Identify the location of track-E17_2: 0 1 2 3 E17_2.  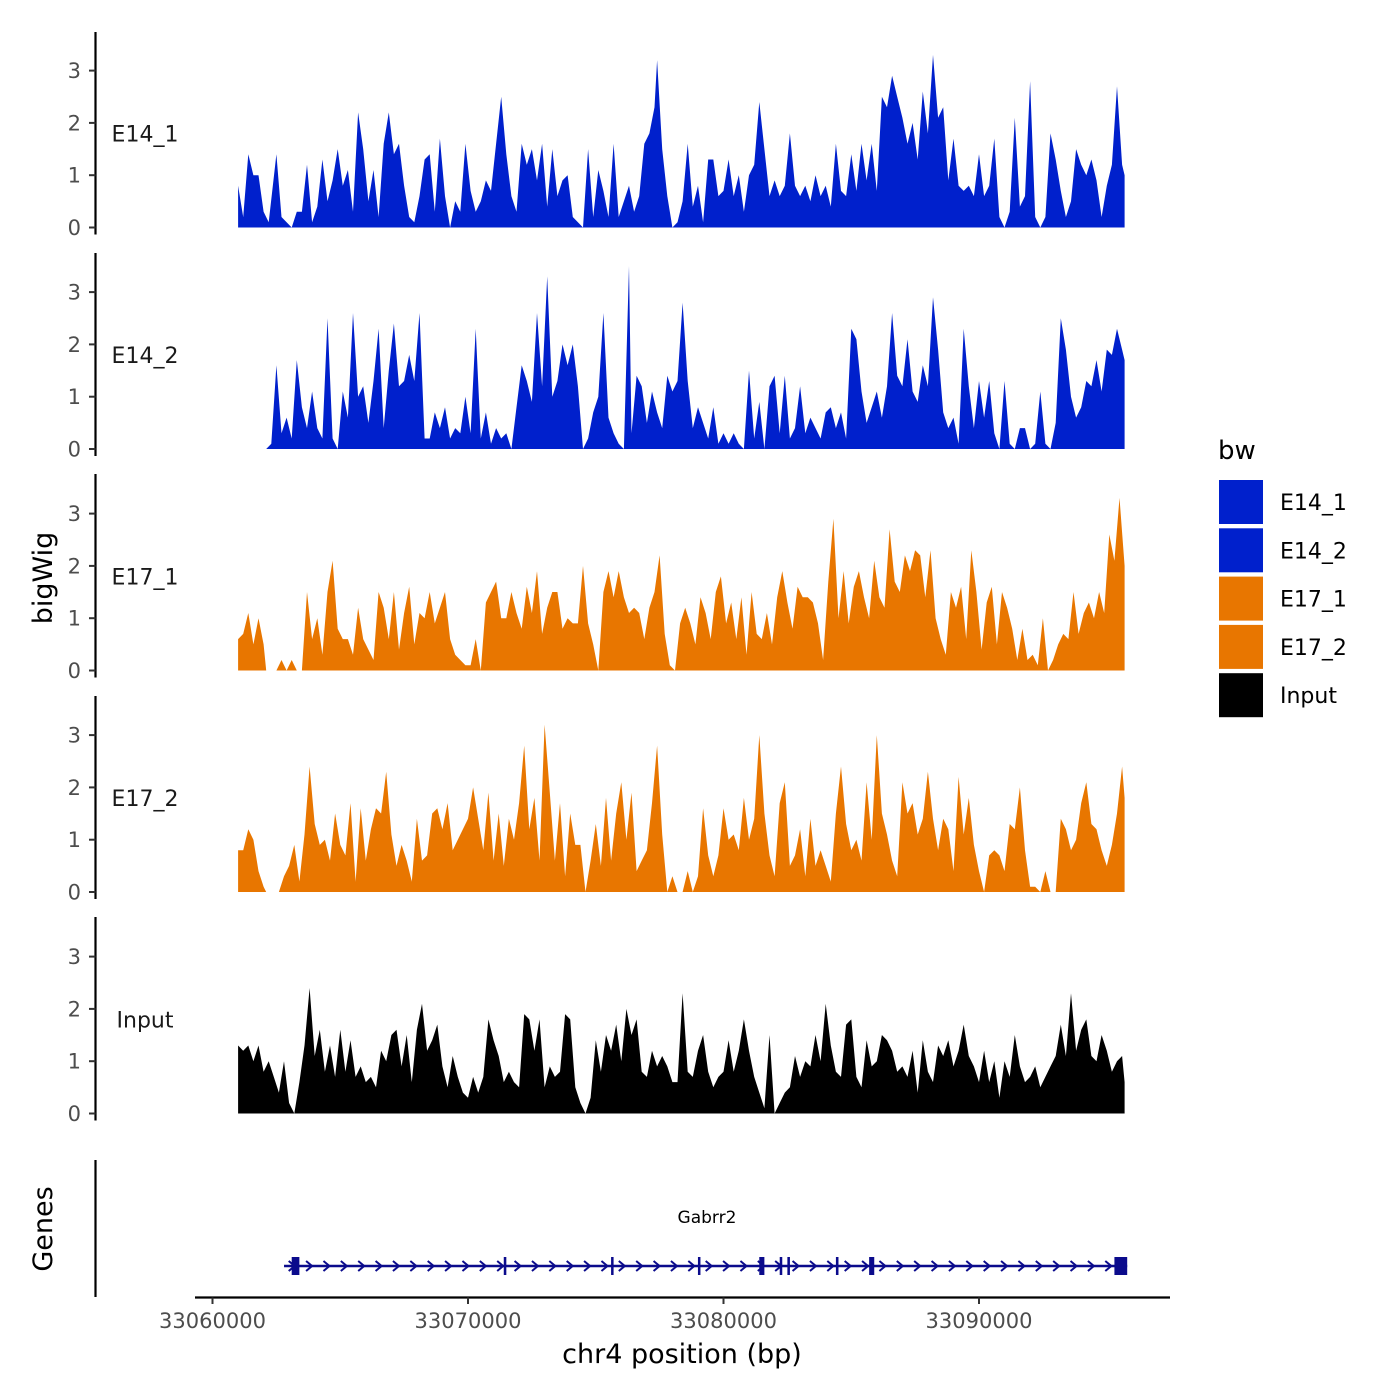
(596, 800).